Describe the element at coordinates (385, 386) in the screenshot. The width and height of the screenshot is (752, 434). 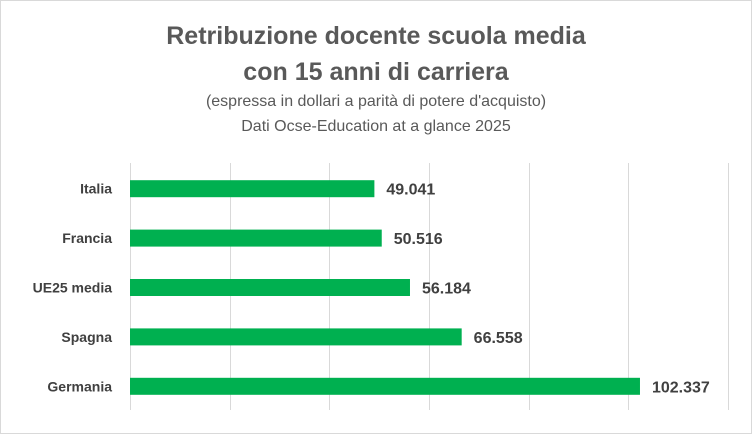
I see `bar-germania` at that location.